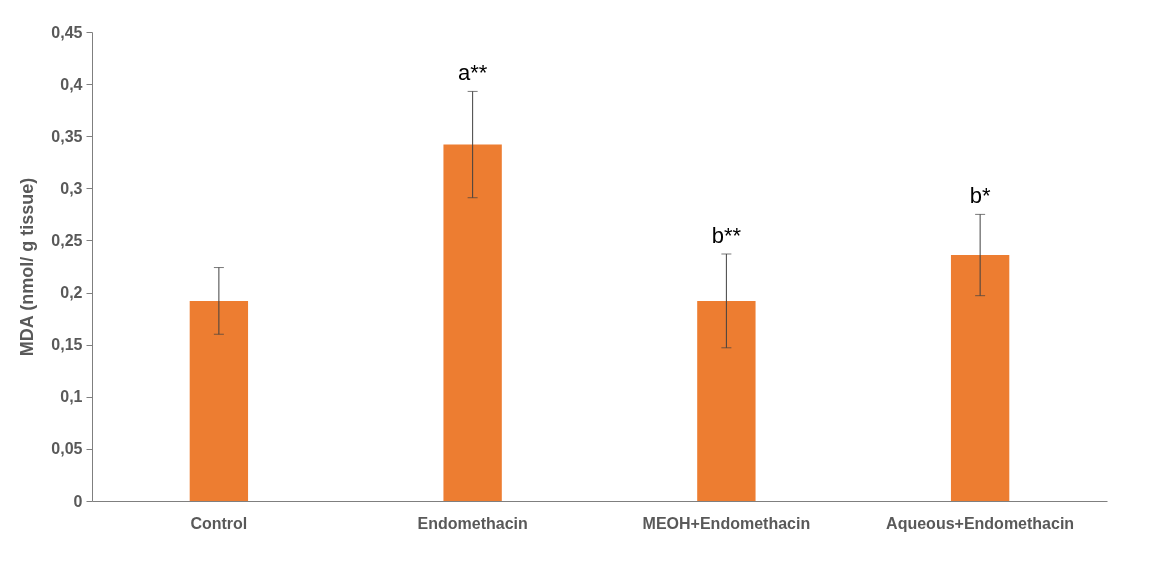 This screenshot has width=1171, height=568. Describe the element at coordinates (27, 267) in the screenshot. I see `y-axis-title: MDA (nmol/ g tissue)` at that location.